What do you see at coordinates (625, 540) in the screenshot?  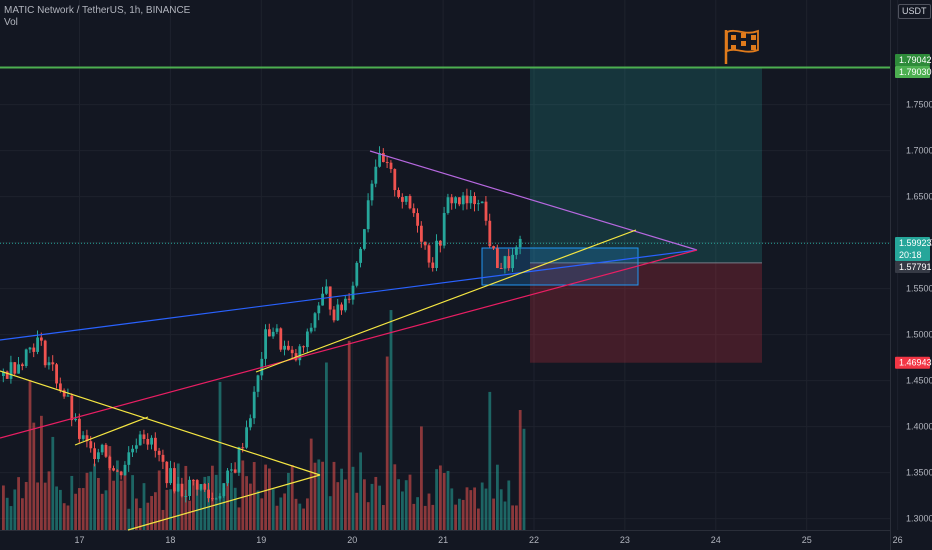 I see `time-tick: 23` at bounding box center [625, 540].